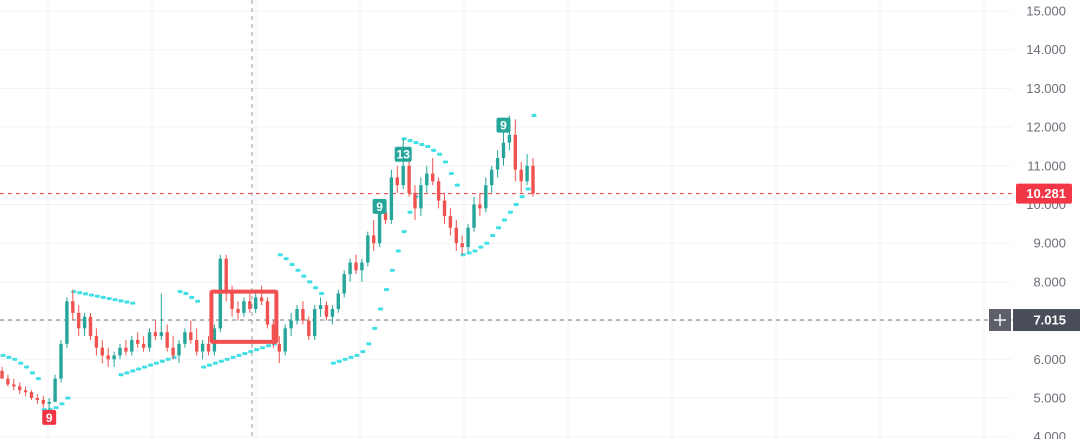  I want to click on y-tick-label: 12.000, so click(1046, 127).